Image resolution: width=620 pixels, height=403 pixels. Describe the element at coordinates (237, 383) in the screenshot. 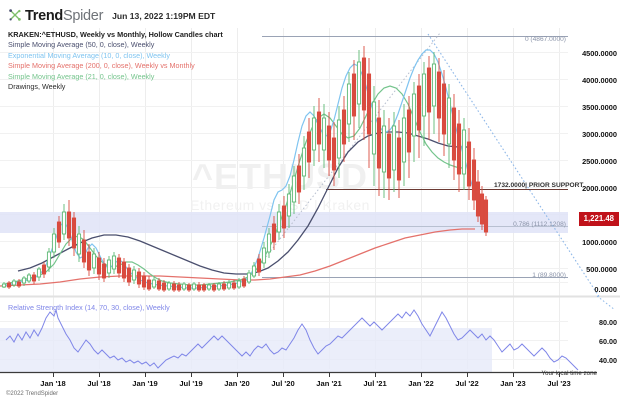

I see `x-axis-label-jan20: Jan '20` at that location.